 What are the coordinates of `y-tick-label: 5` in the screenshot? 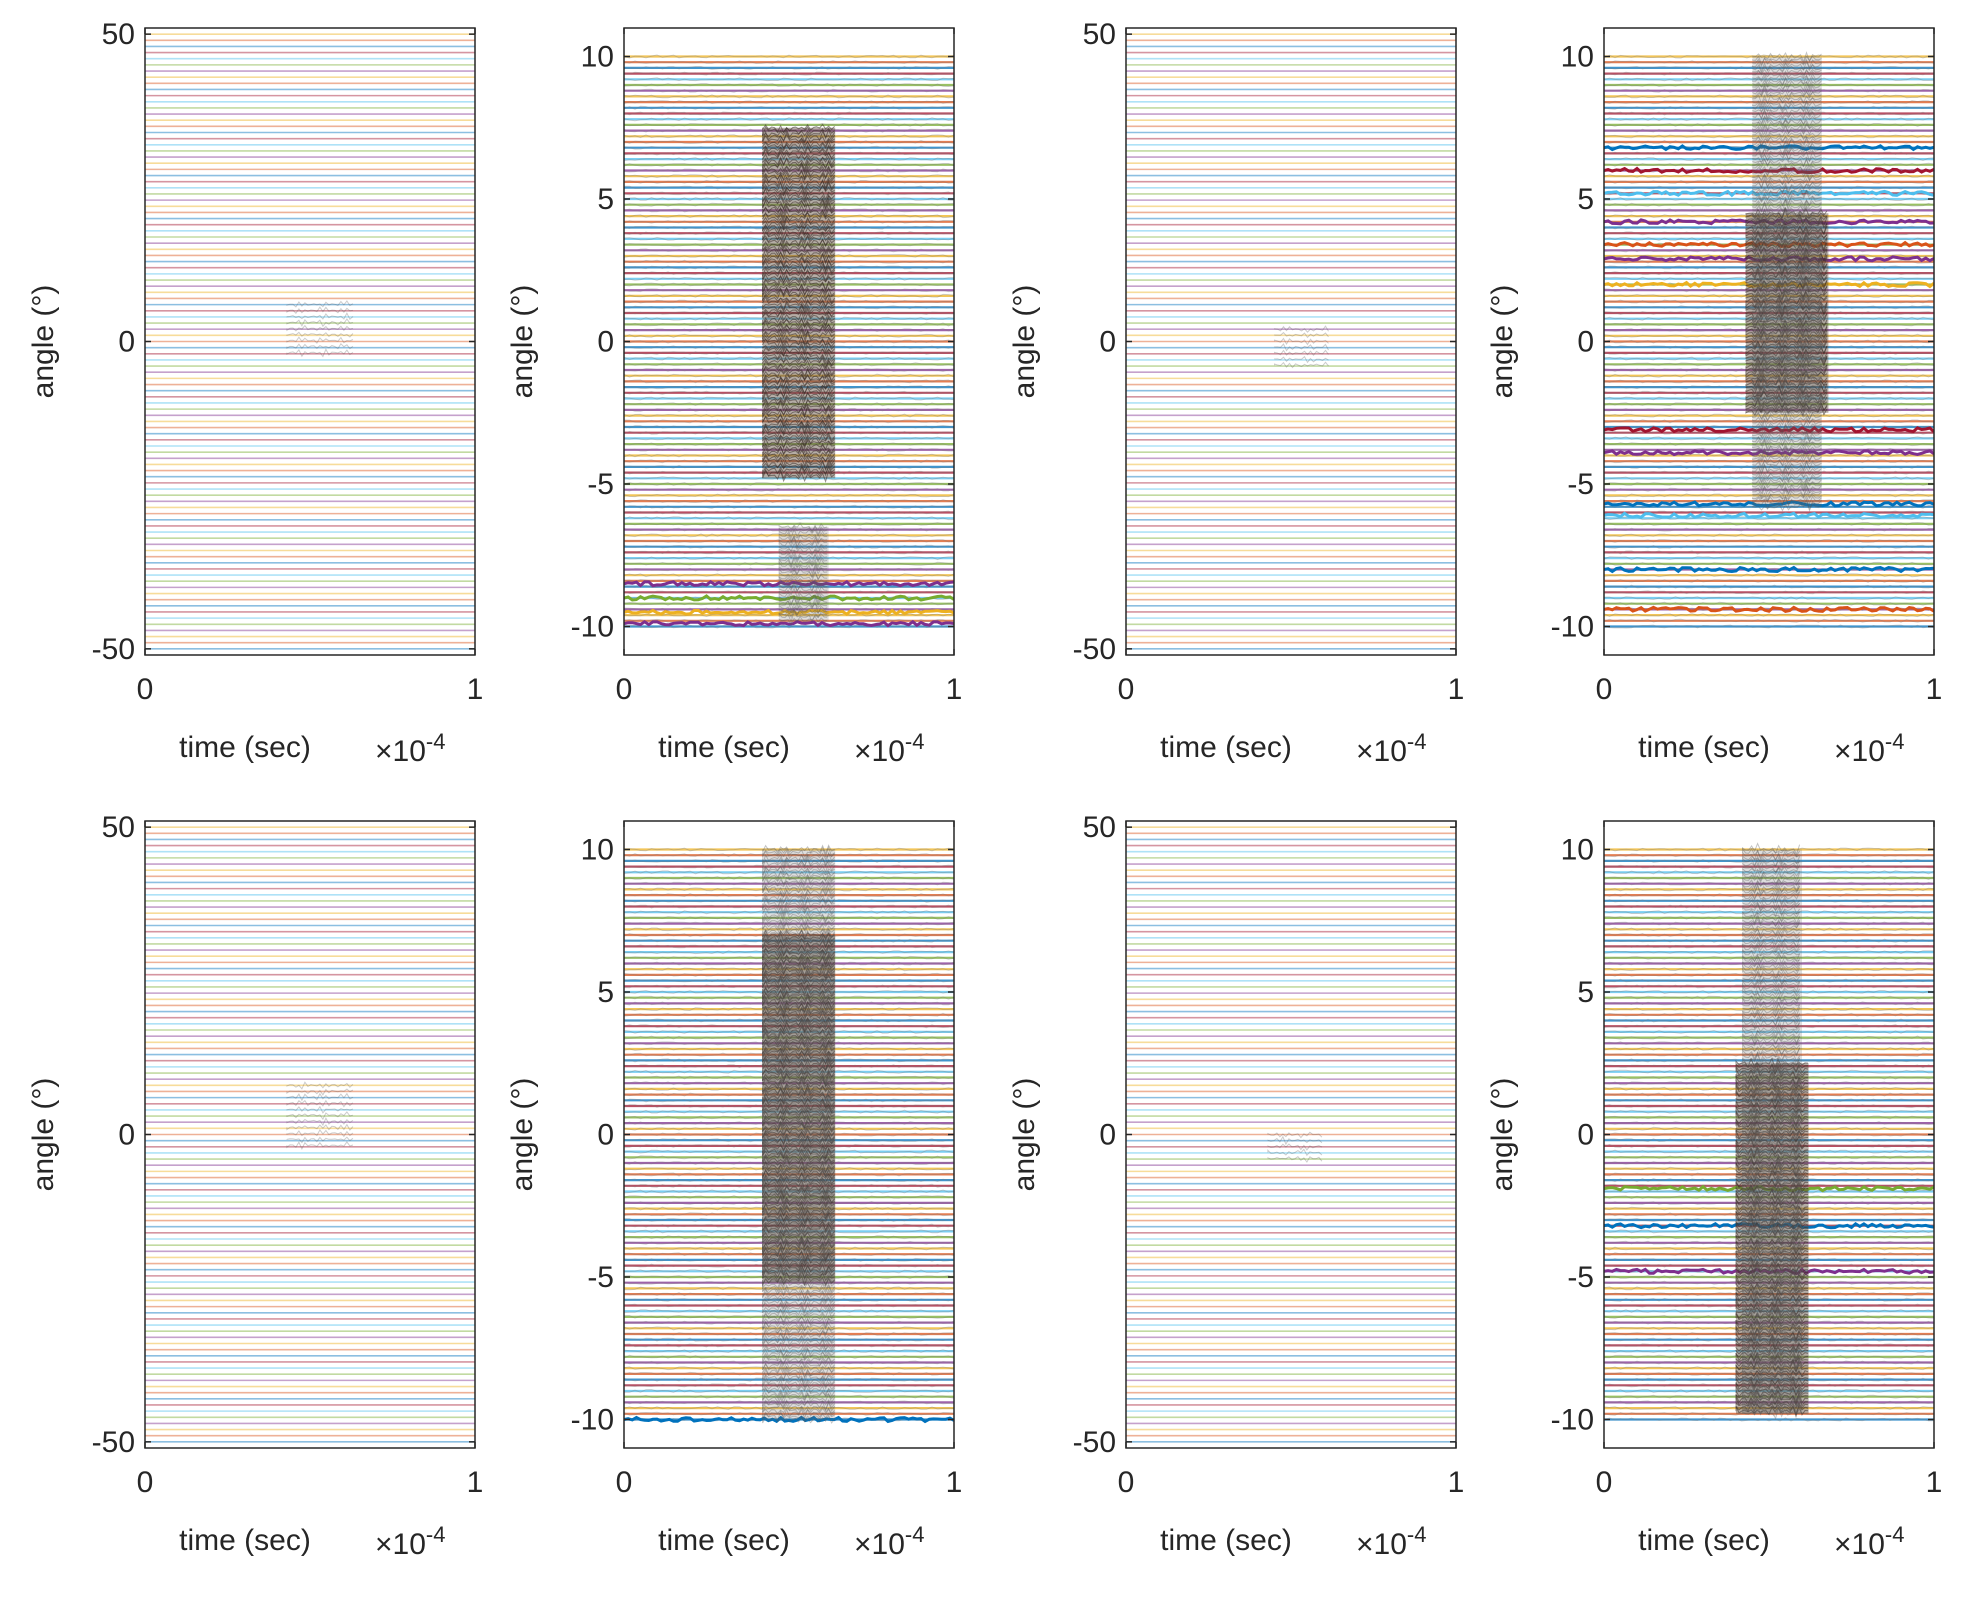 It's located at (1585, 199).